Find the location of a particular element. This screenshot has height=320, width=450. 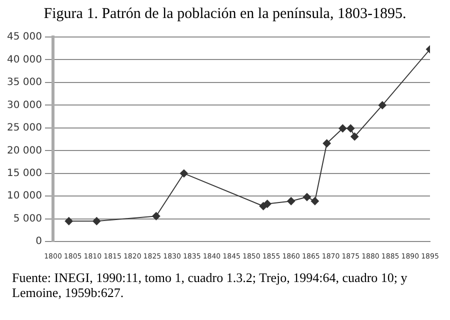

y-tick-label: 5 000 is located at coordinates (27, 218).